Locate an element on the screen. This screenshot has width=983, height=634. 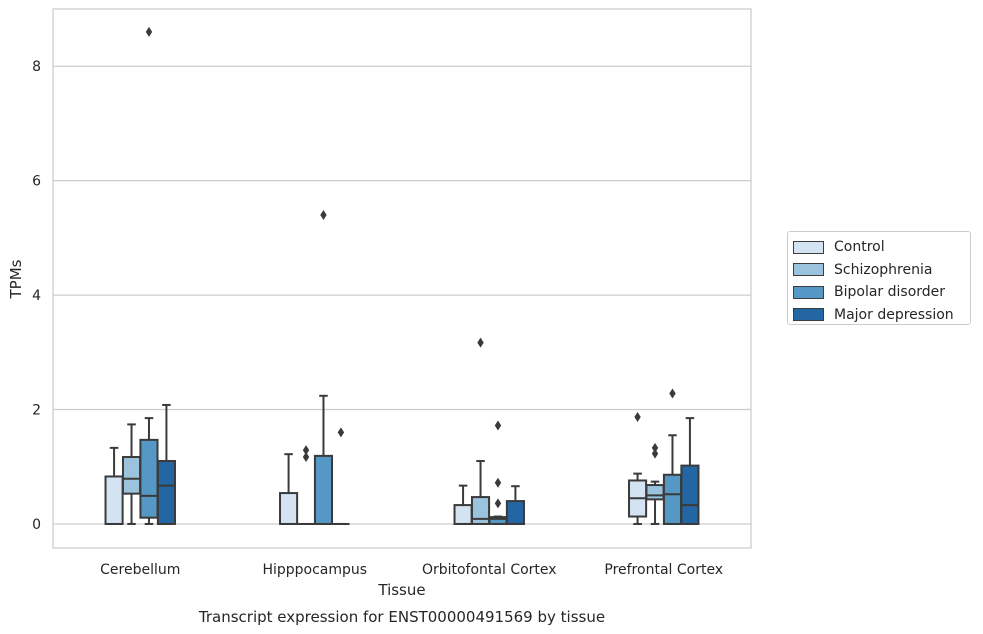
legend-swatch-control is located at coordinates (808, 247).